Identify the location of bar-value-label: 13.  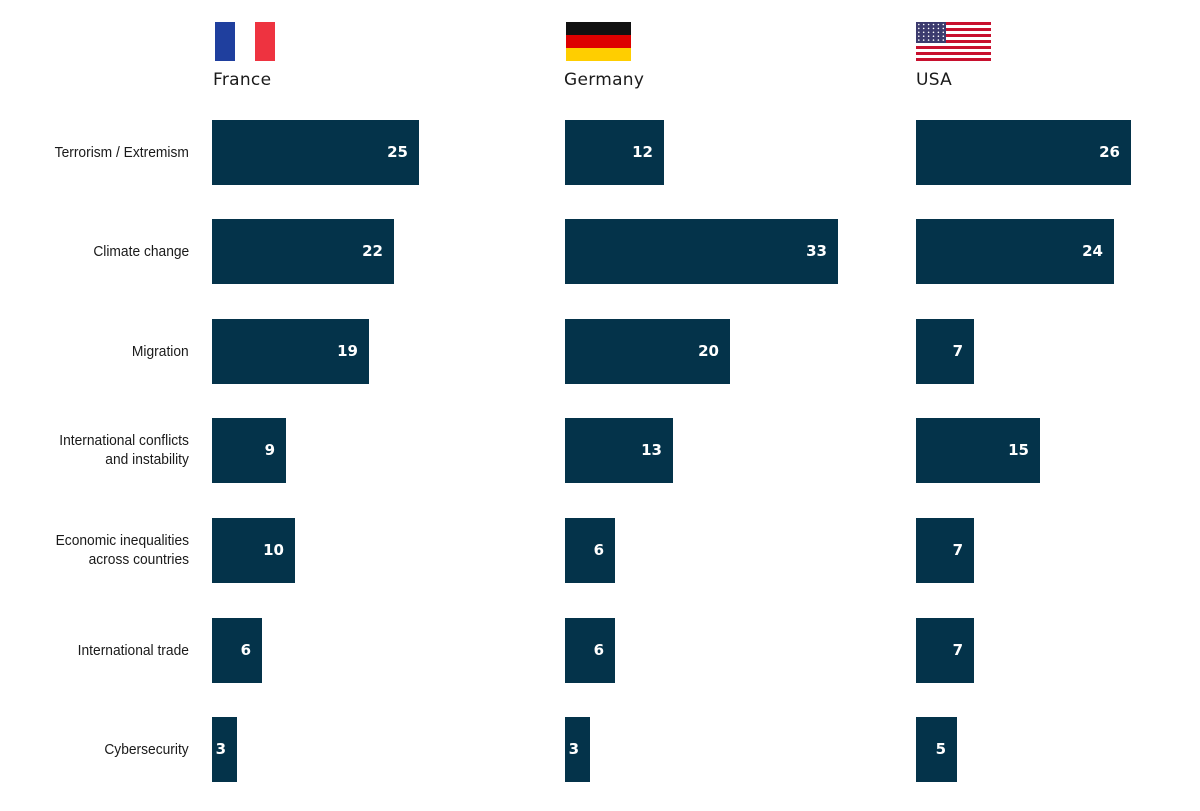
(651, 450).